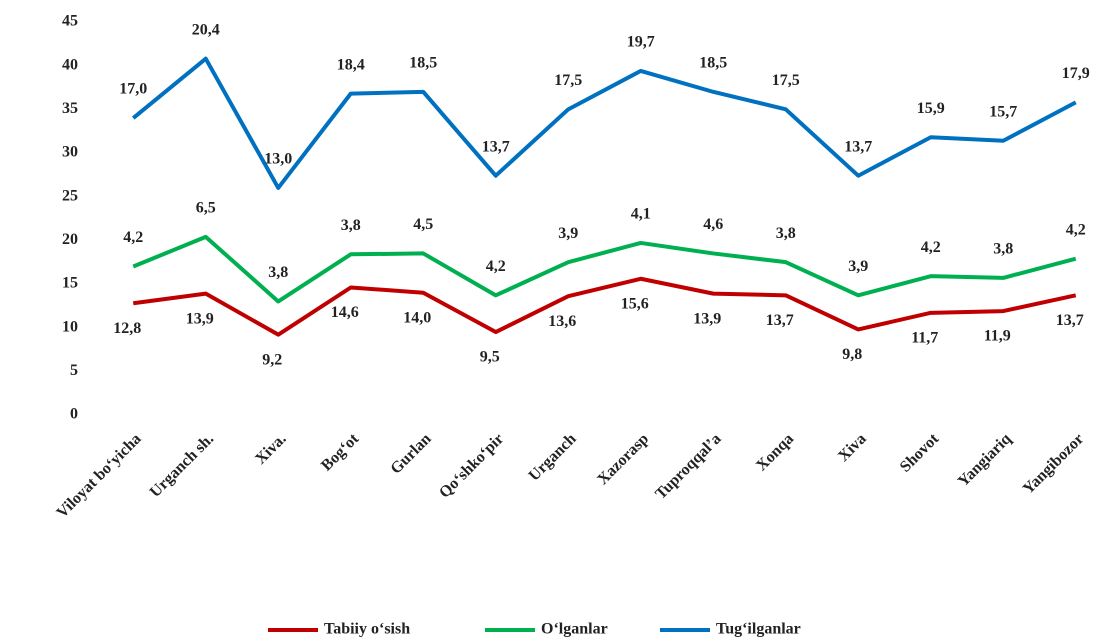 The height and width of the screenshot is (641, 1116). I want to click on x-tick-label: Yangiariq, so click(985, 460).